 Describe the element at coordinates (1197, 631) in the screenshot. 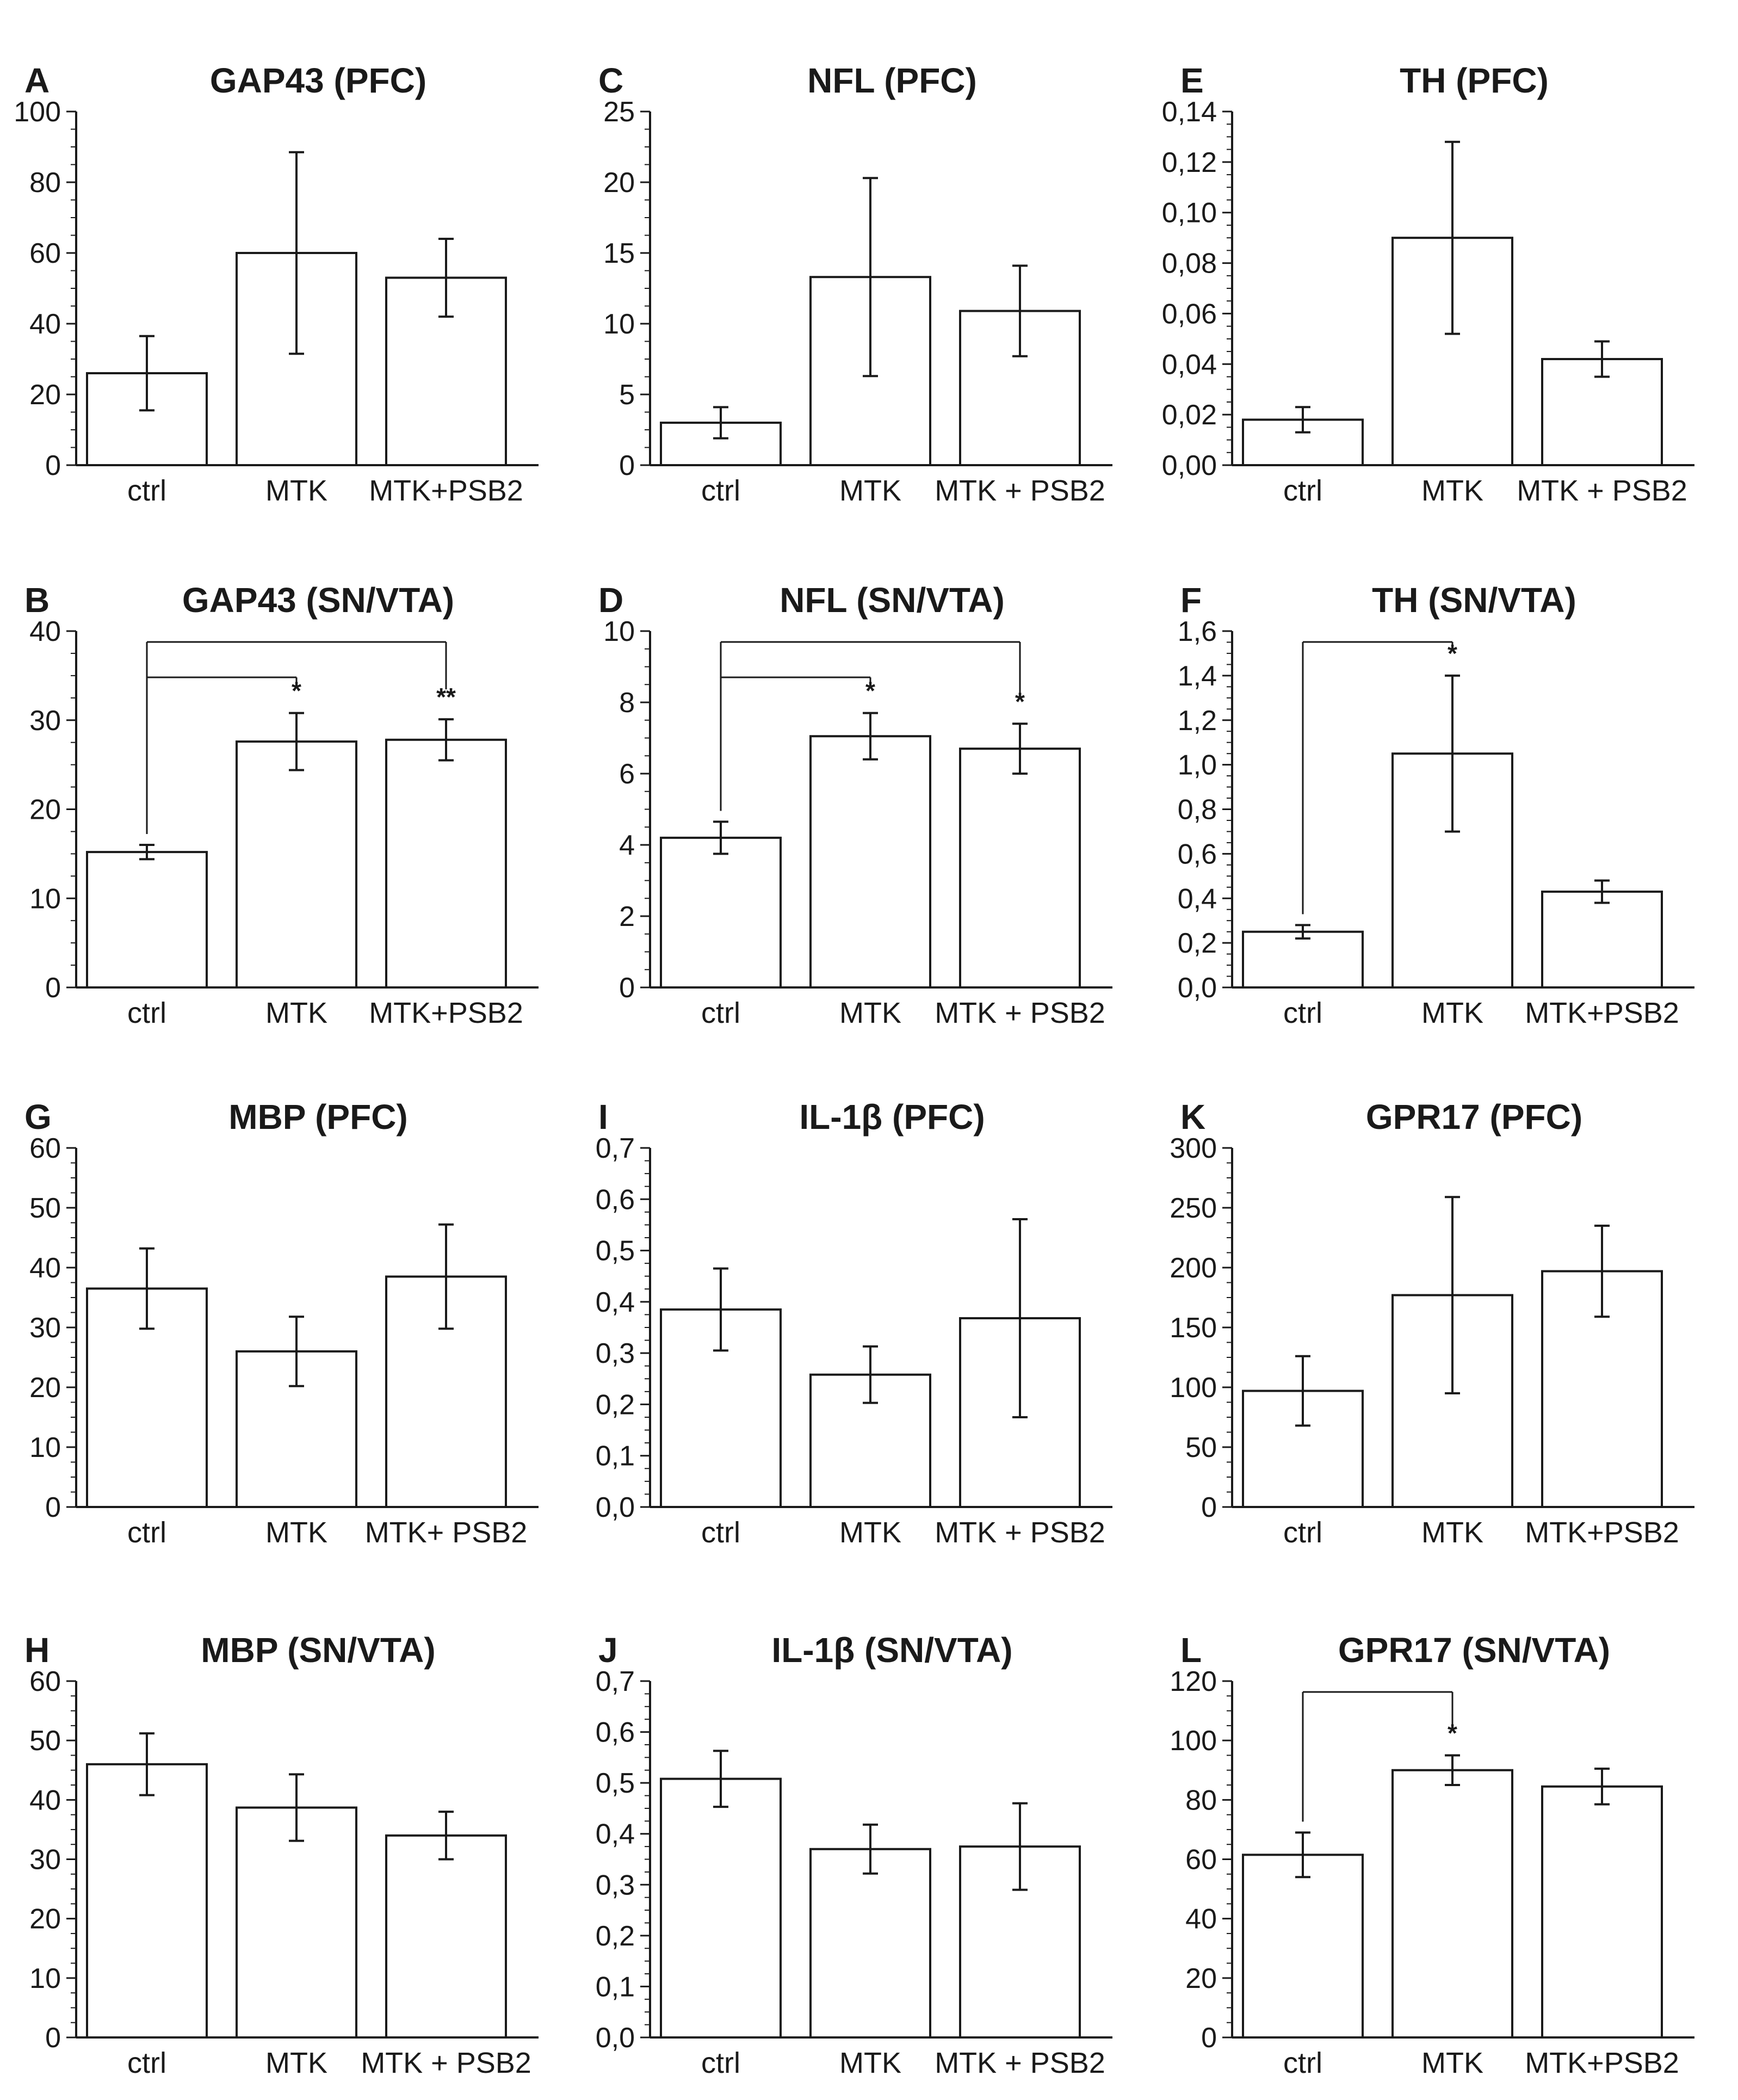

I see `y-tick-label: 1,6` at that location.